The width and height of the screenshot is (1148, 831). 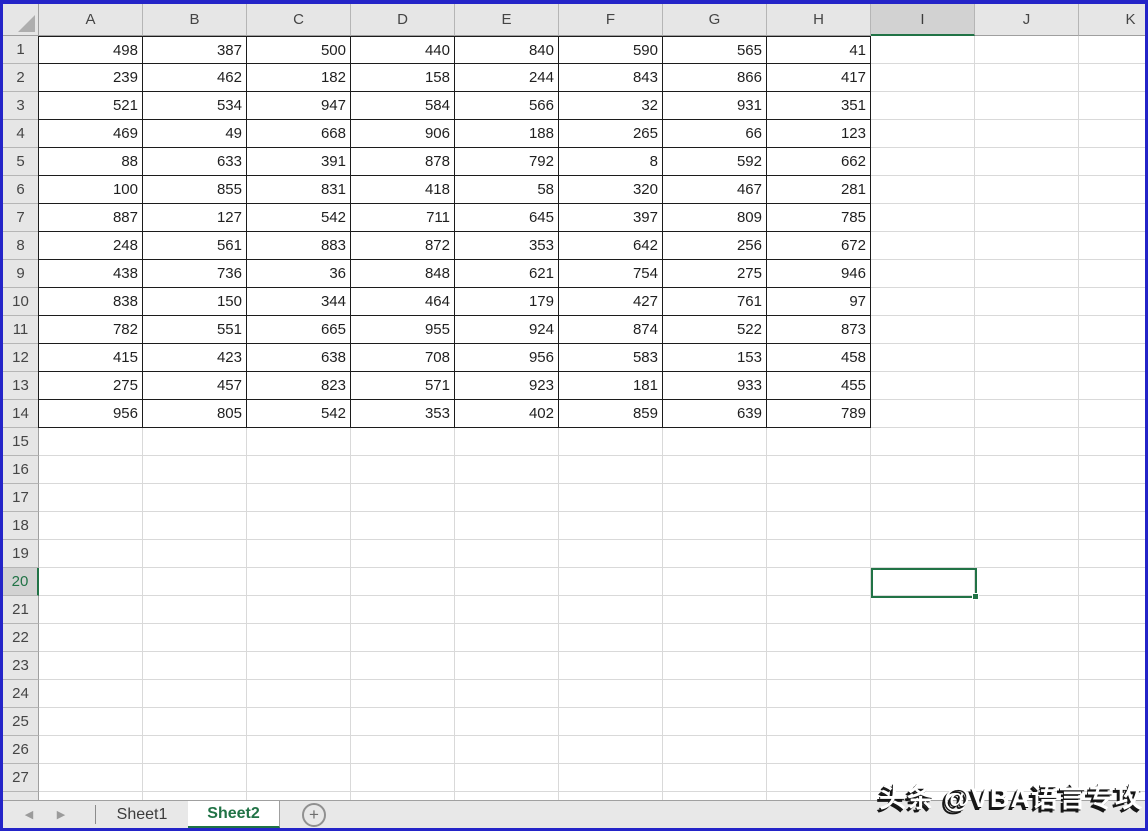 I want to click on cell-C18, so click(x=299, y=526).